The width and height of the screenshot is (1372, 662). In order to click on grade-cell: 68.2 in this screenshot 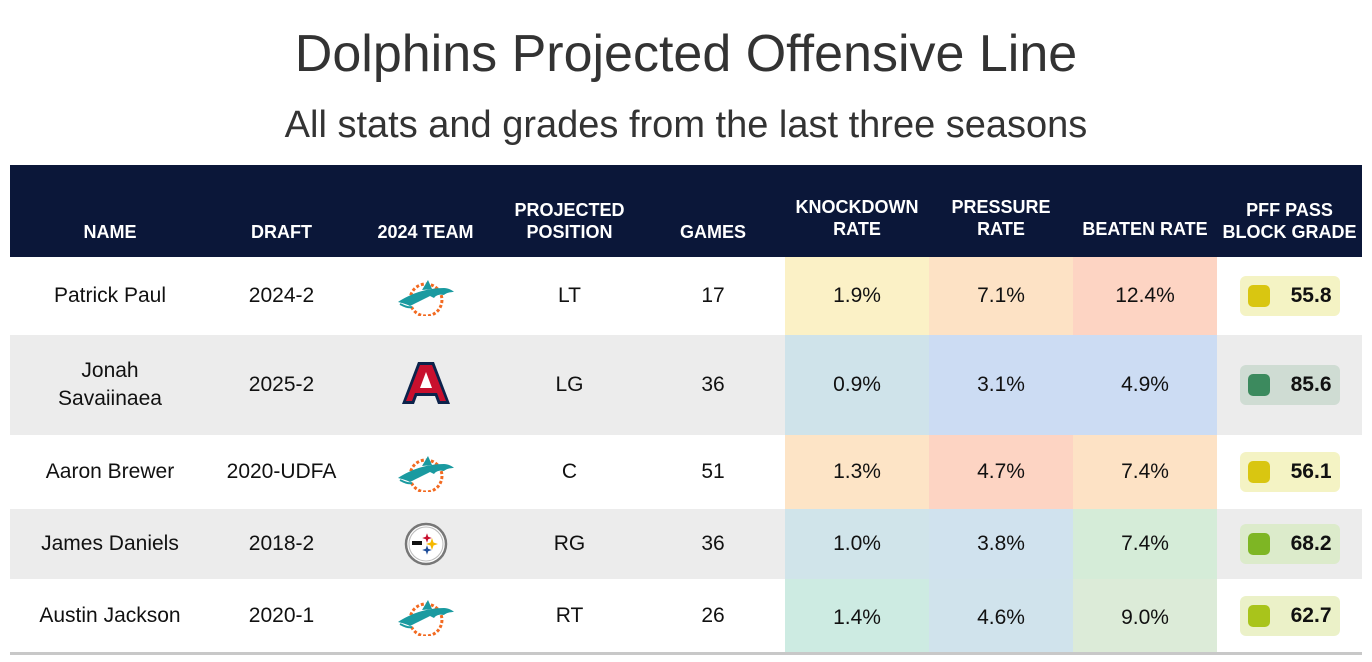, I will do `click(1289, 544)`.